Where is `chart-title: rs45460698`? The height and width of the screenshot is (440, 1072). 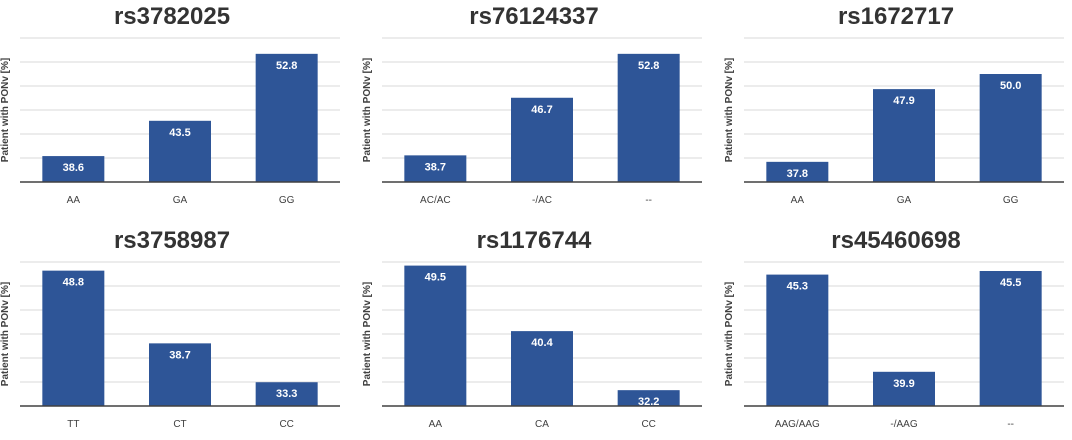
chart-title: rs45460698 is located at coordinates (896, 240).